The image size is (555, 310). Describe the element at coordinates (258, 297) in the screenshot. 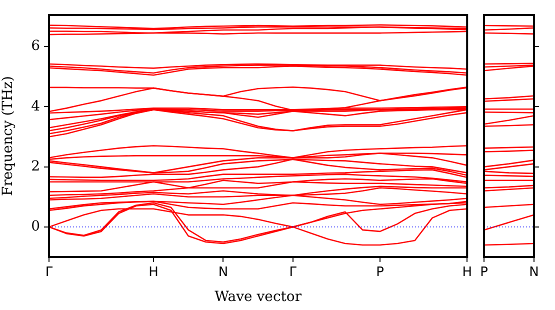

I see `x-axis-title: Wave vector` at that location.